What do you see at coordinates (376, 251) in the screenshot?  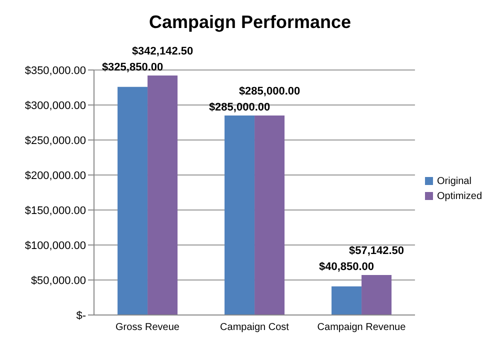 I see `data-label: $57,142.50` at bounding box center [376, 251].